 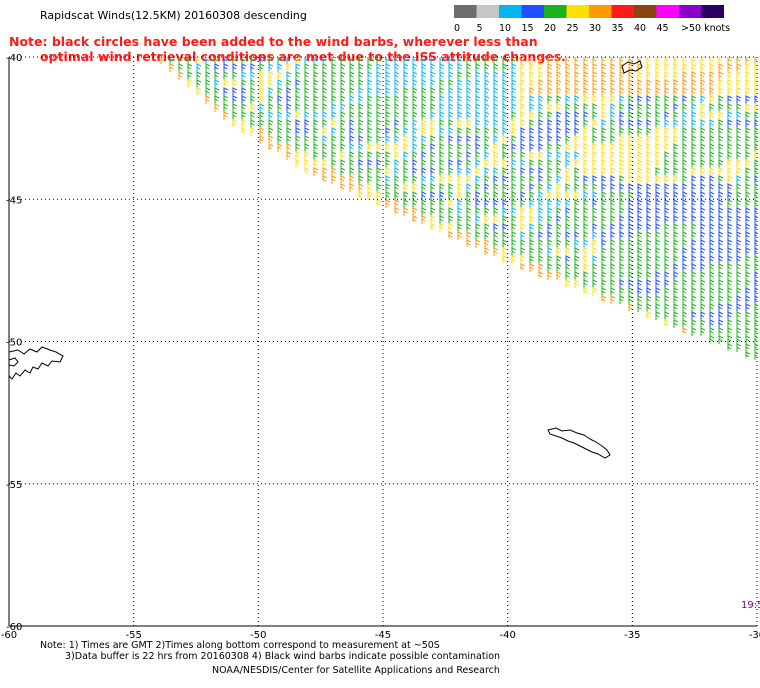 I want to click on legend-label: 10, so click(x=505, y=28).